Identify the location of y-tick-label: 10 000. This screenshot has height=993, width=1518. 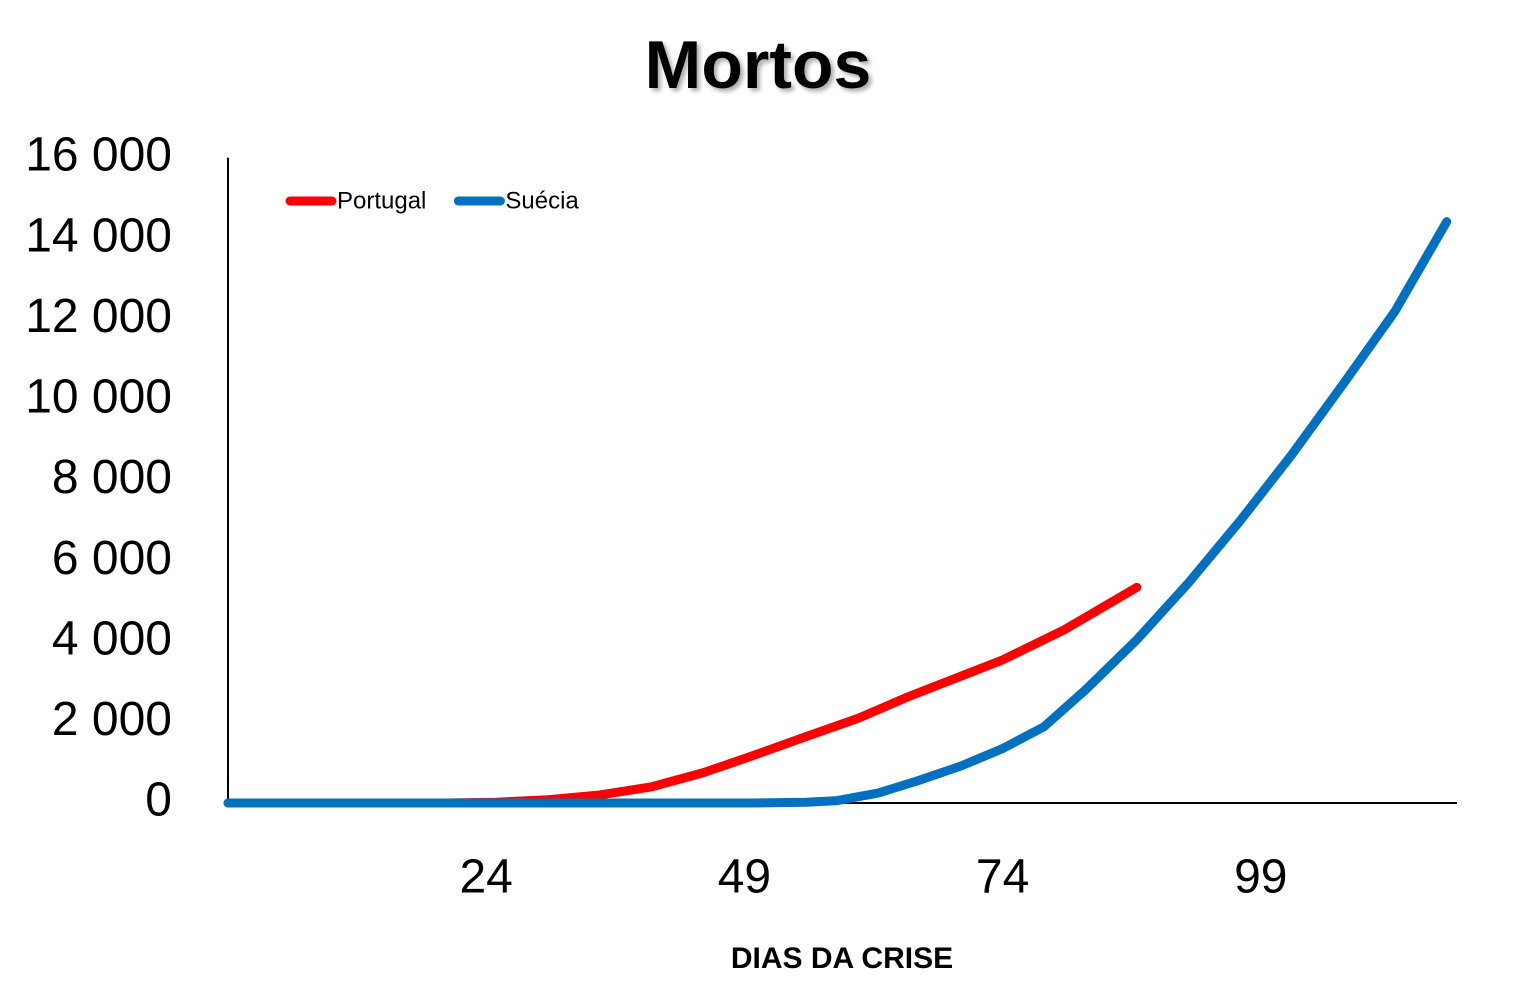
(98, 397).